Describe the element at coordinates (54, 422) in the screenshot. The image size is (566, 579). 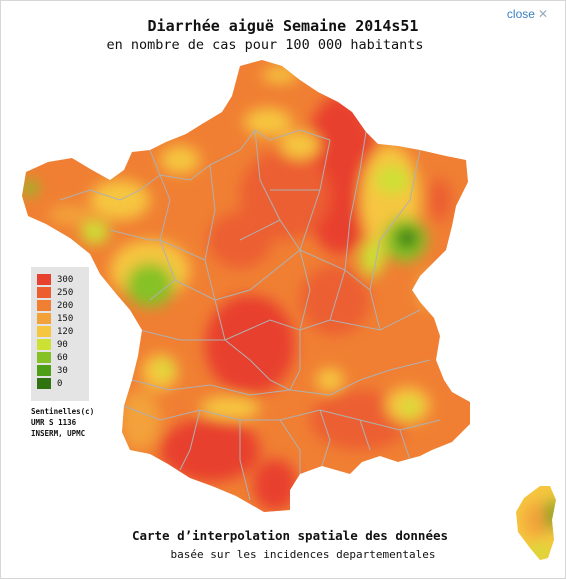
I see `credit-line: UMR S 1136` at that location.